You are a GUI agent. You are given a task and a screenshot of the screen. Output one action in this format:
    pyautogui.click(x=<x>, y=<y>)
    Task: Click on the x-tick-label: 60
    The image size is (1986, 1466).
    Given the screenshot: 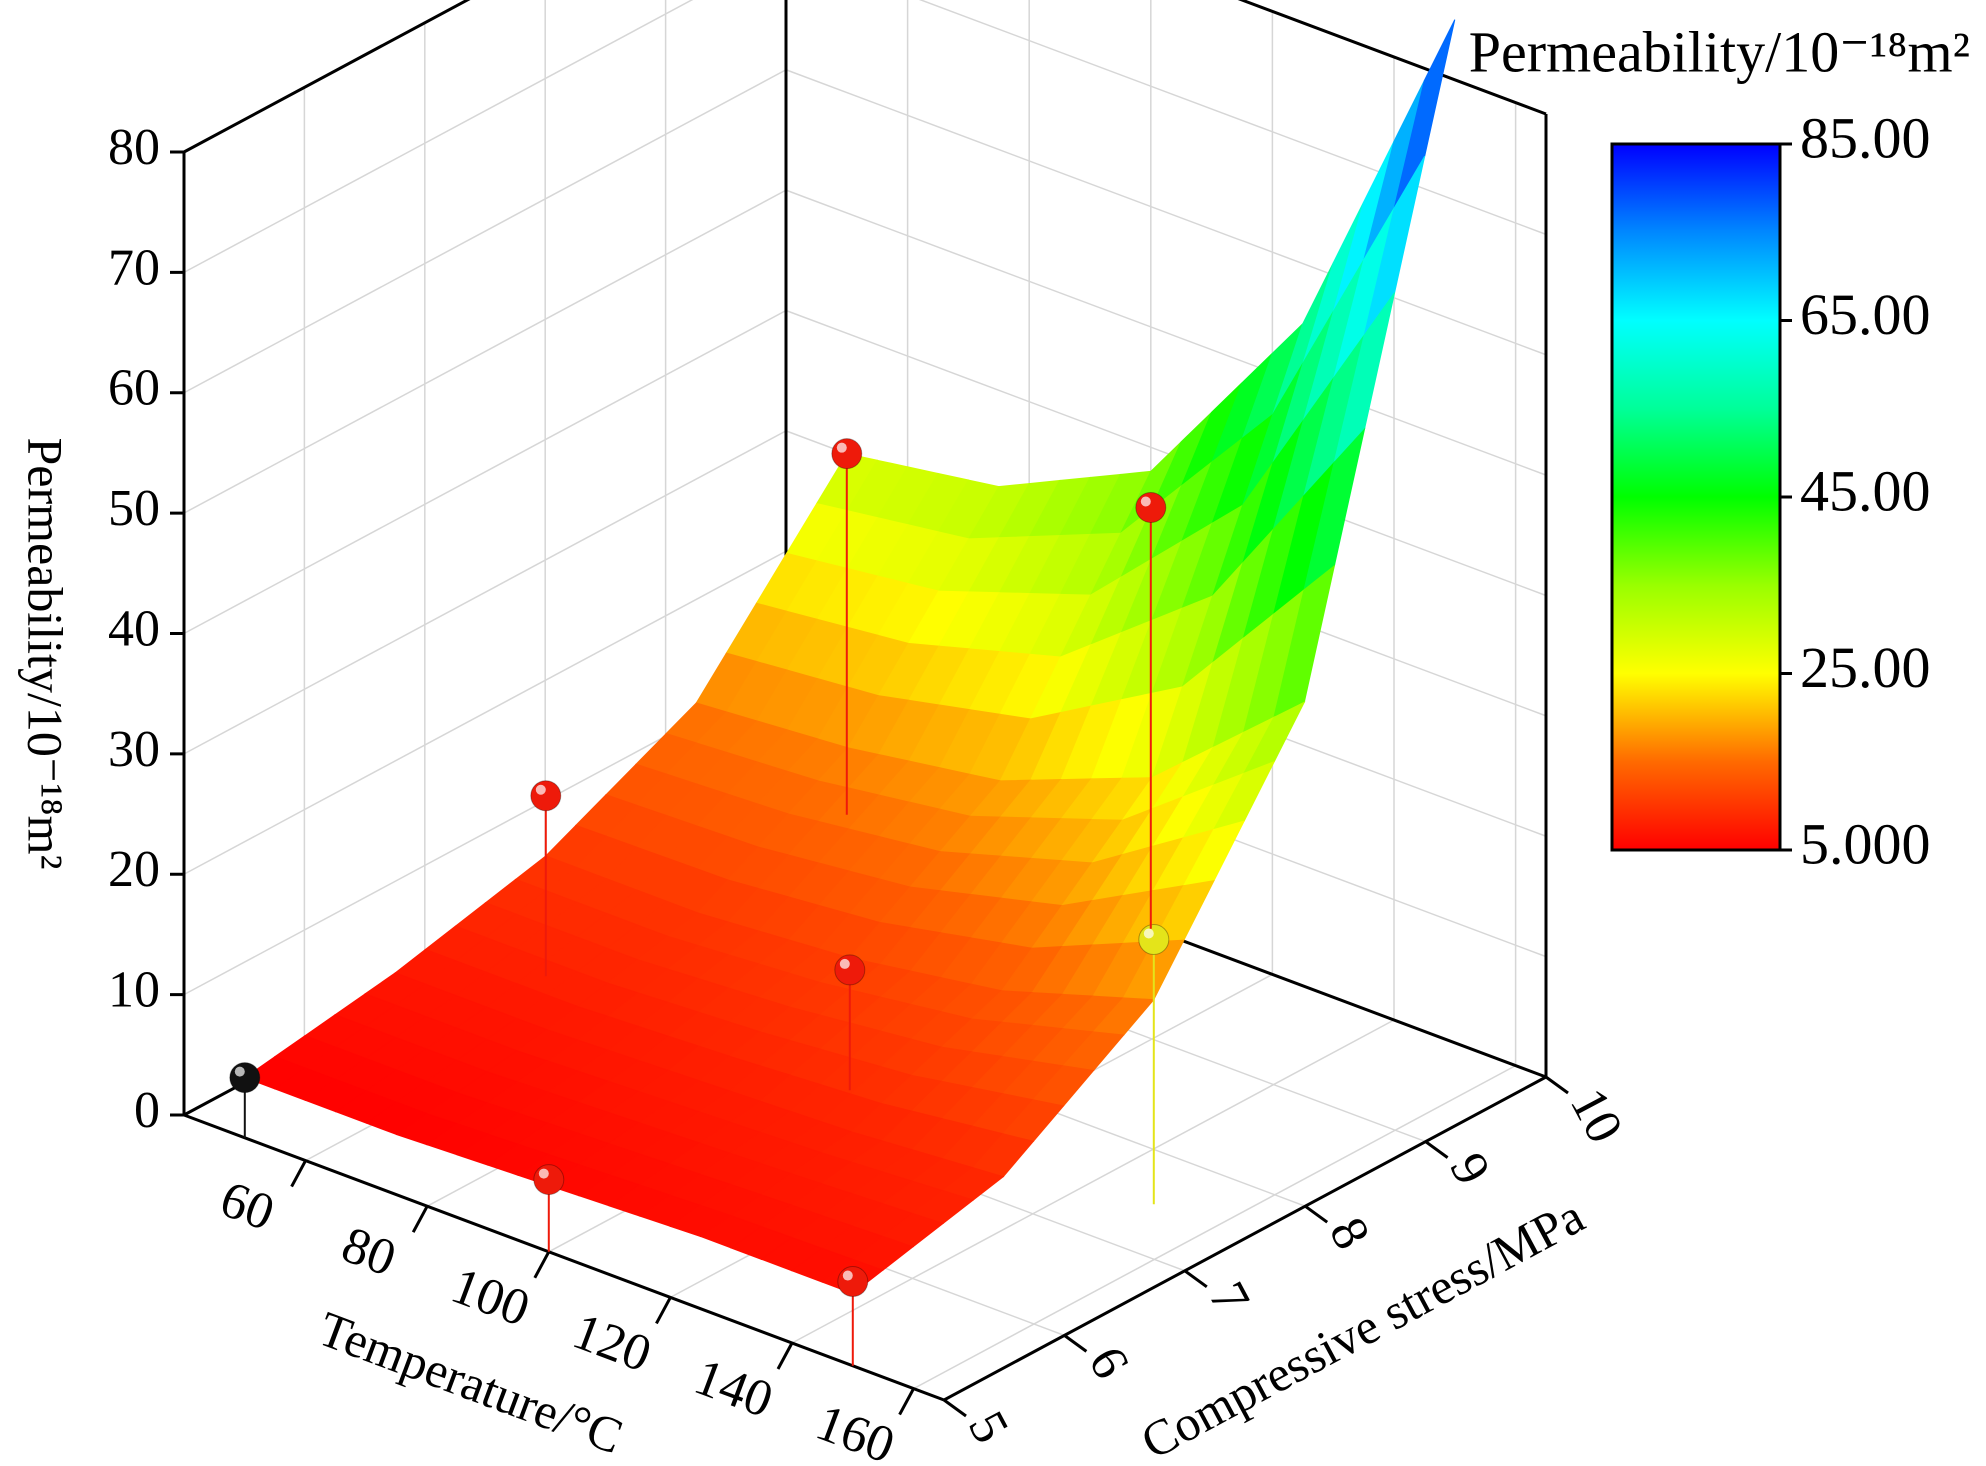 What is the action you would take?
    pyautogui.click(x=247, y=1207)
    